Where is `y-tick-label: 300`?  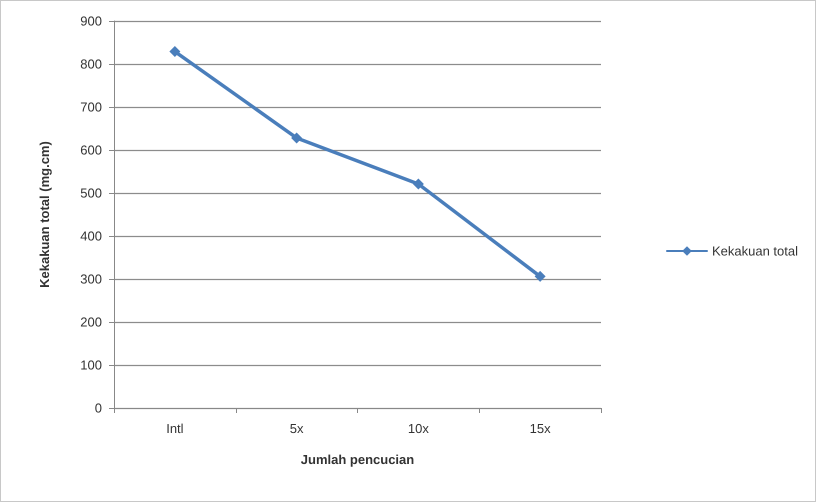
y-tick-label: 300 is located at coordinates (91, 279).